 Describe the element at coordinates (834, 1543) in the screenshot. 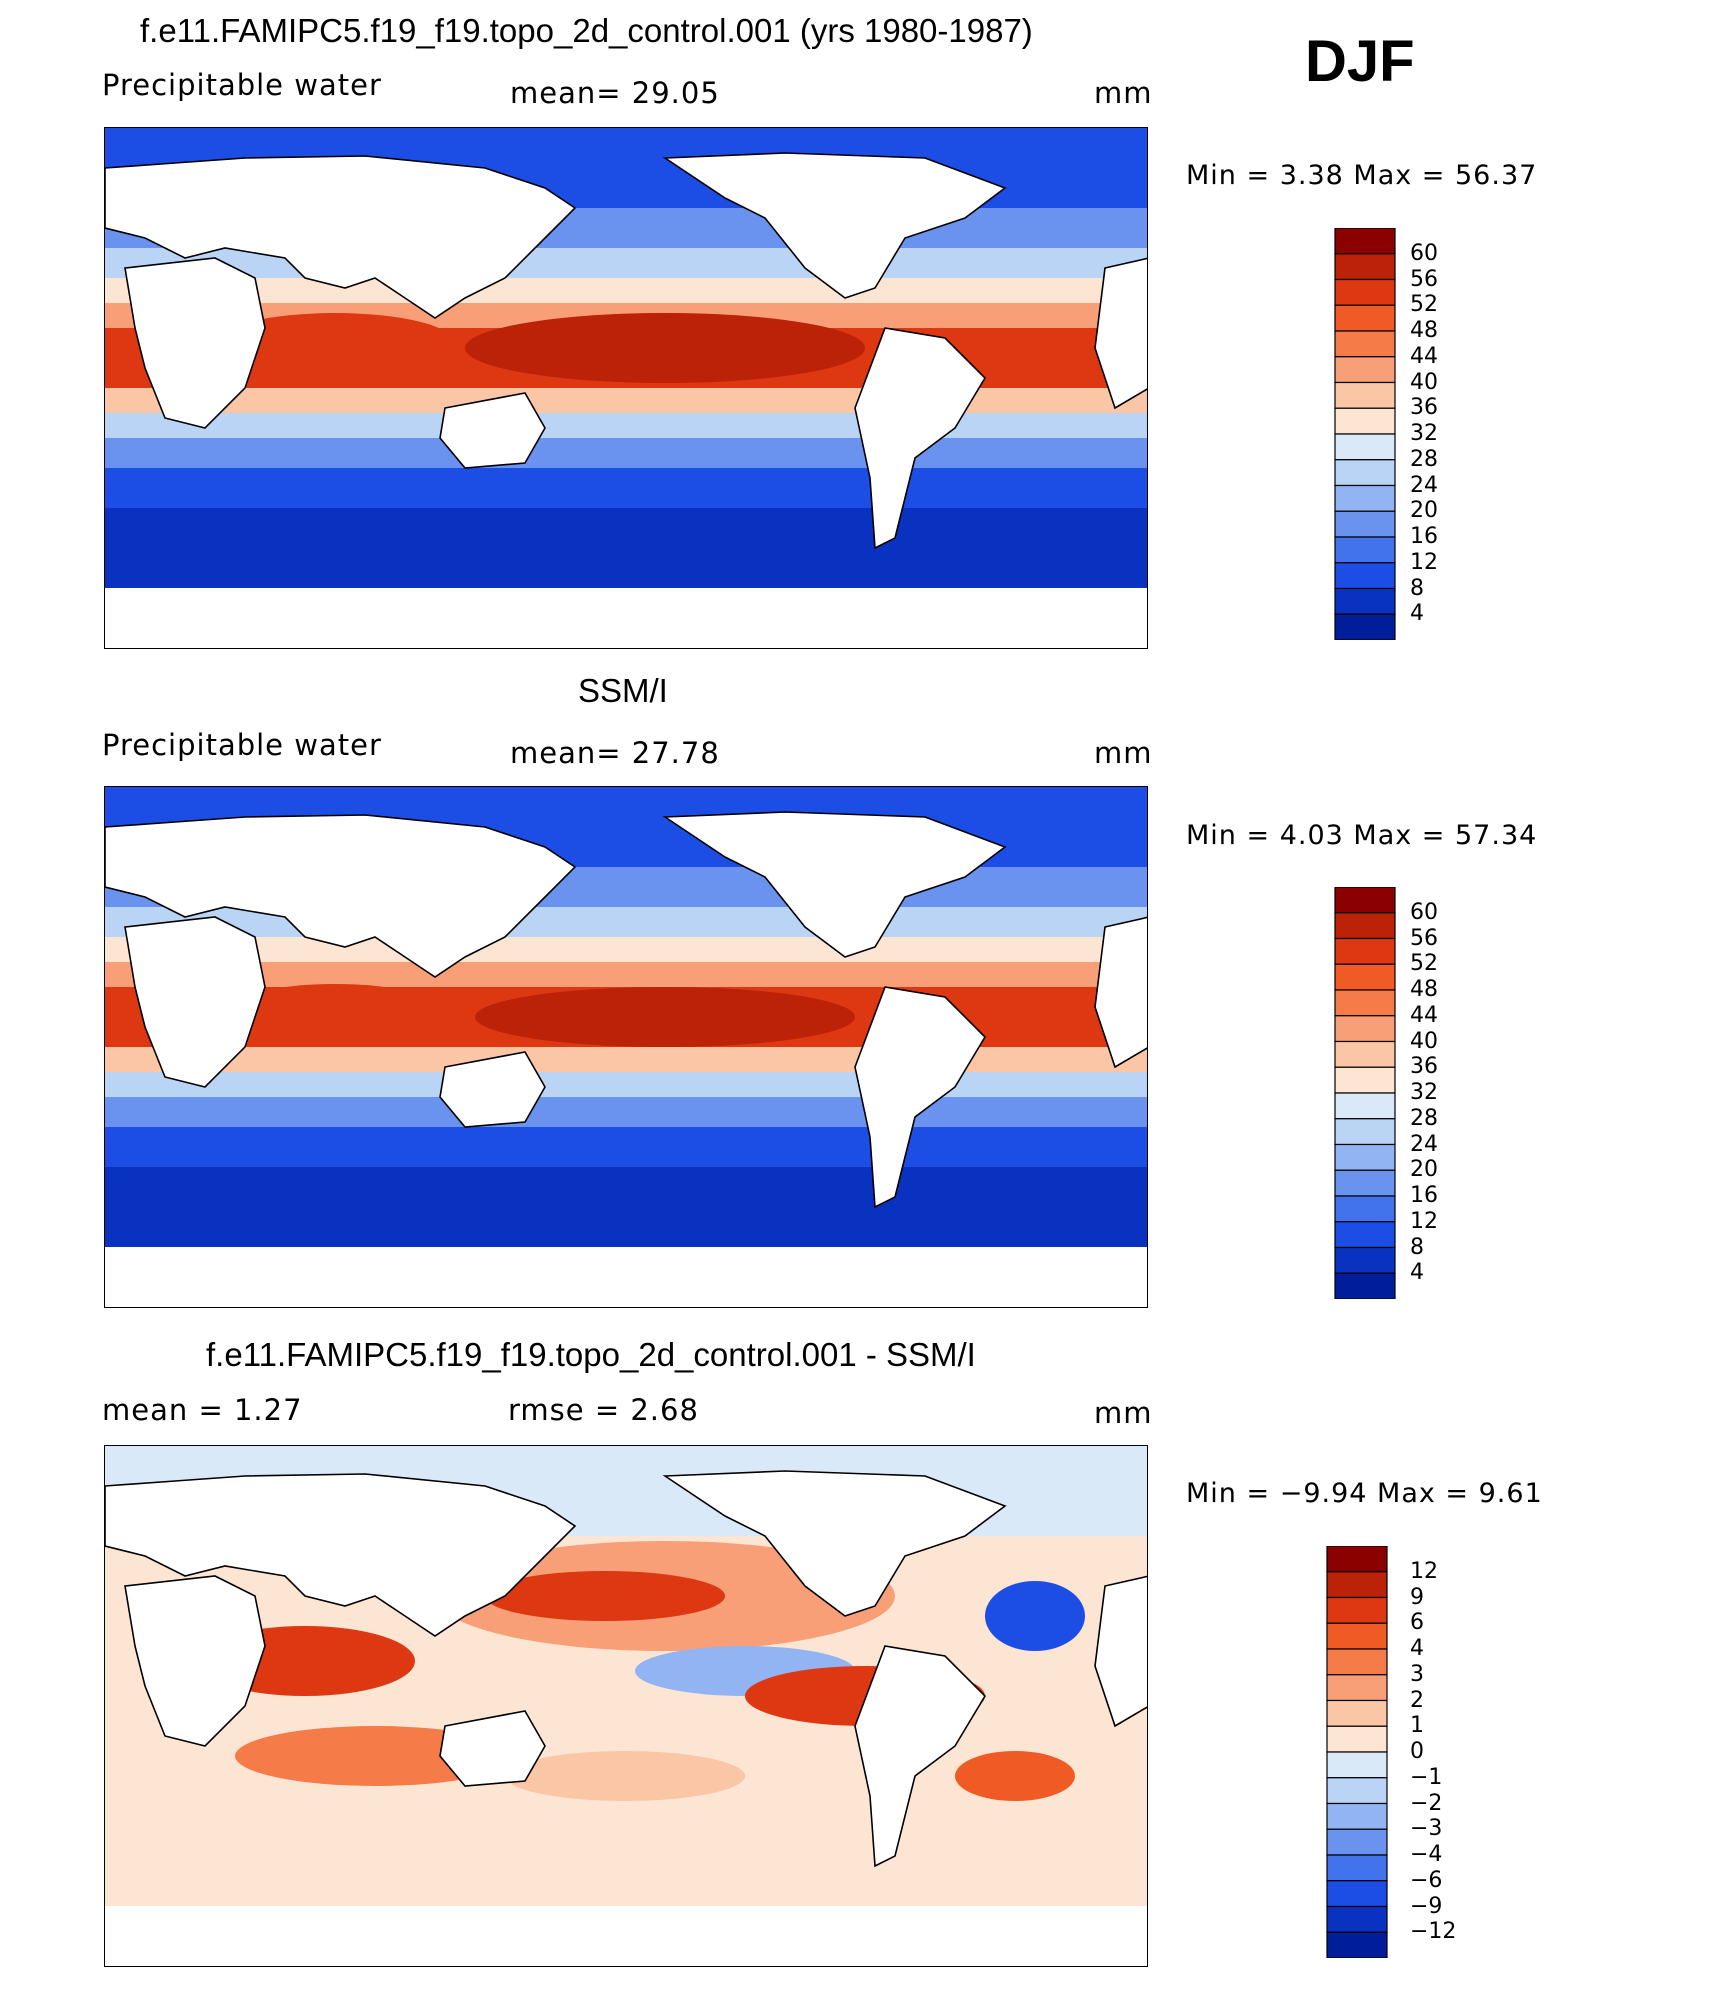

I see `panel3-north-america` at that location.